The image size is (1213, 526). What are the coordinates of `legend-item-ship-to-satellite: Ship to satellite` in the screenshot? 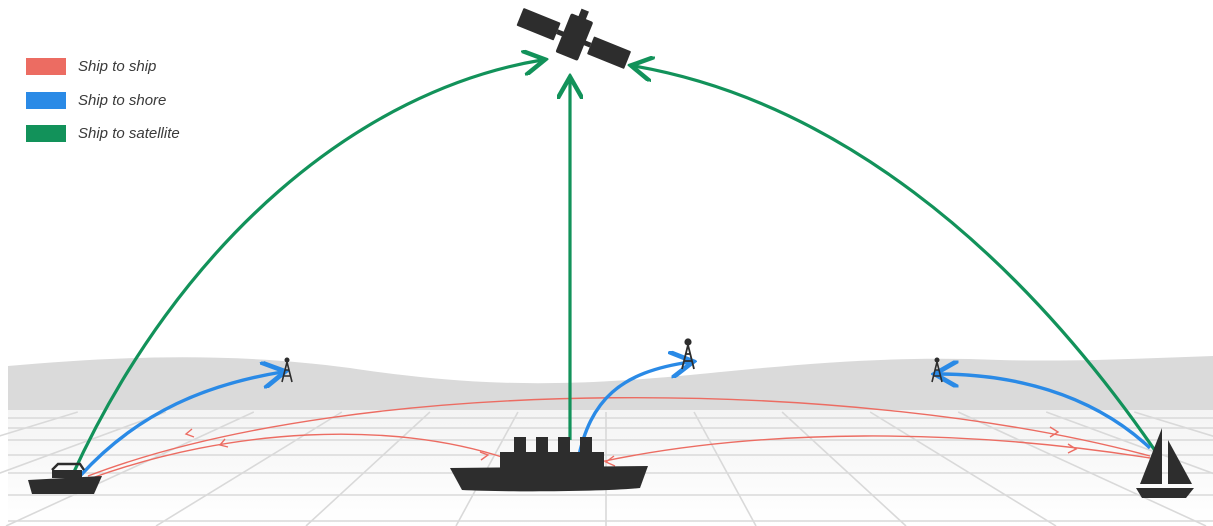 It's located at (103, 133).